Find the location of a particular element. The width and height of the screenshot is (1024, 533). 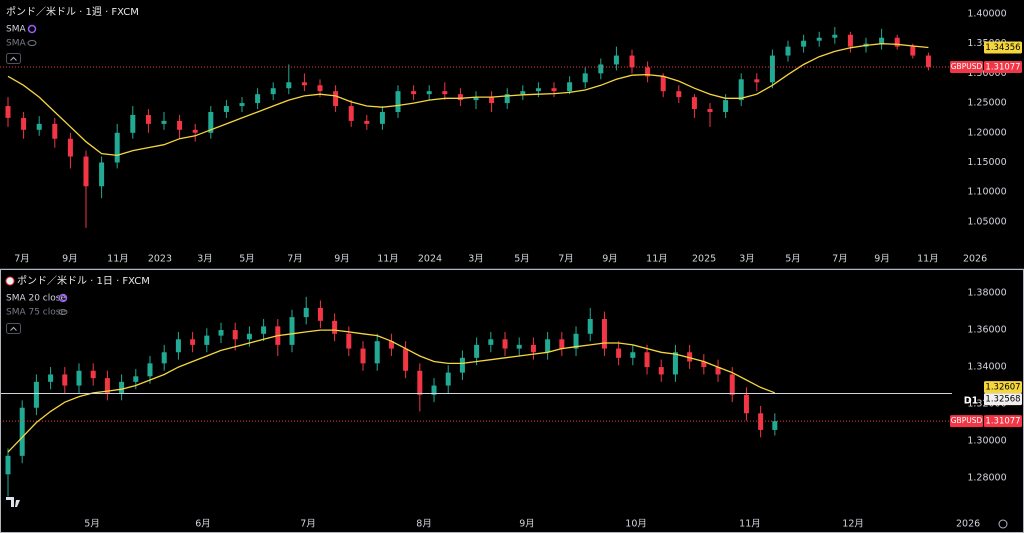

symbol-label-box is located at coordinates (966, 66).